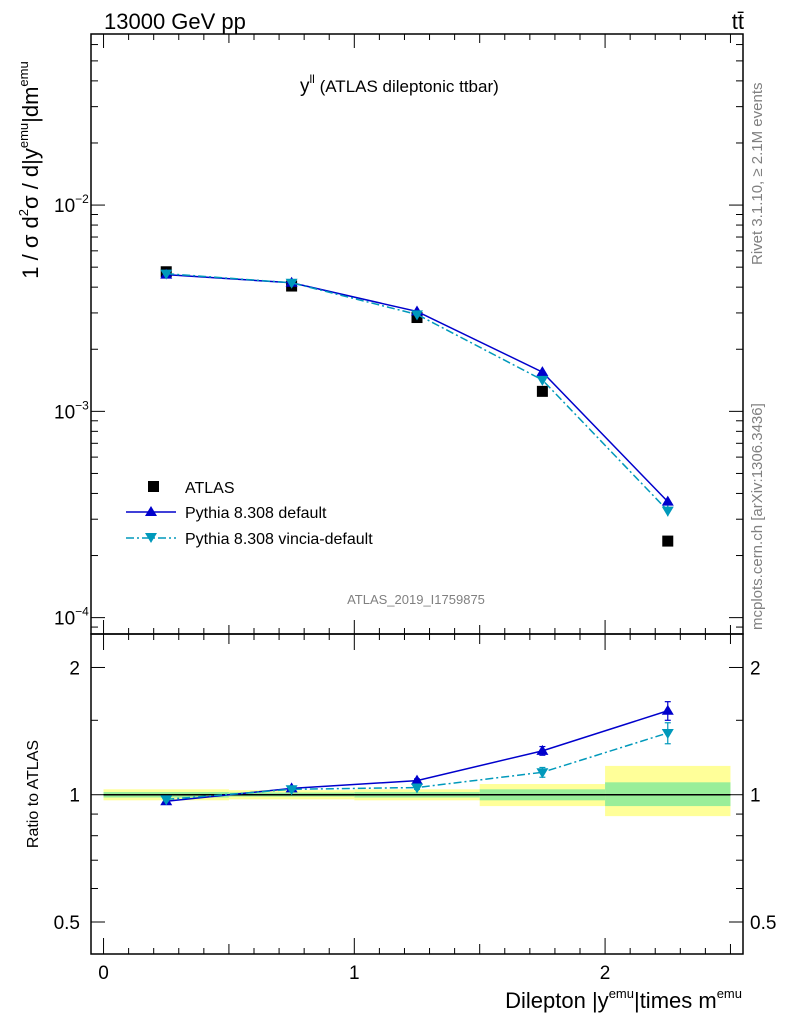 This screenshot has width=786, height=1024. Describe the element at coordinates (151, 511) in the screenshot. I see `legend-marker-pythia-default` at that location.